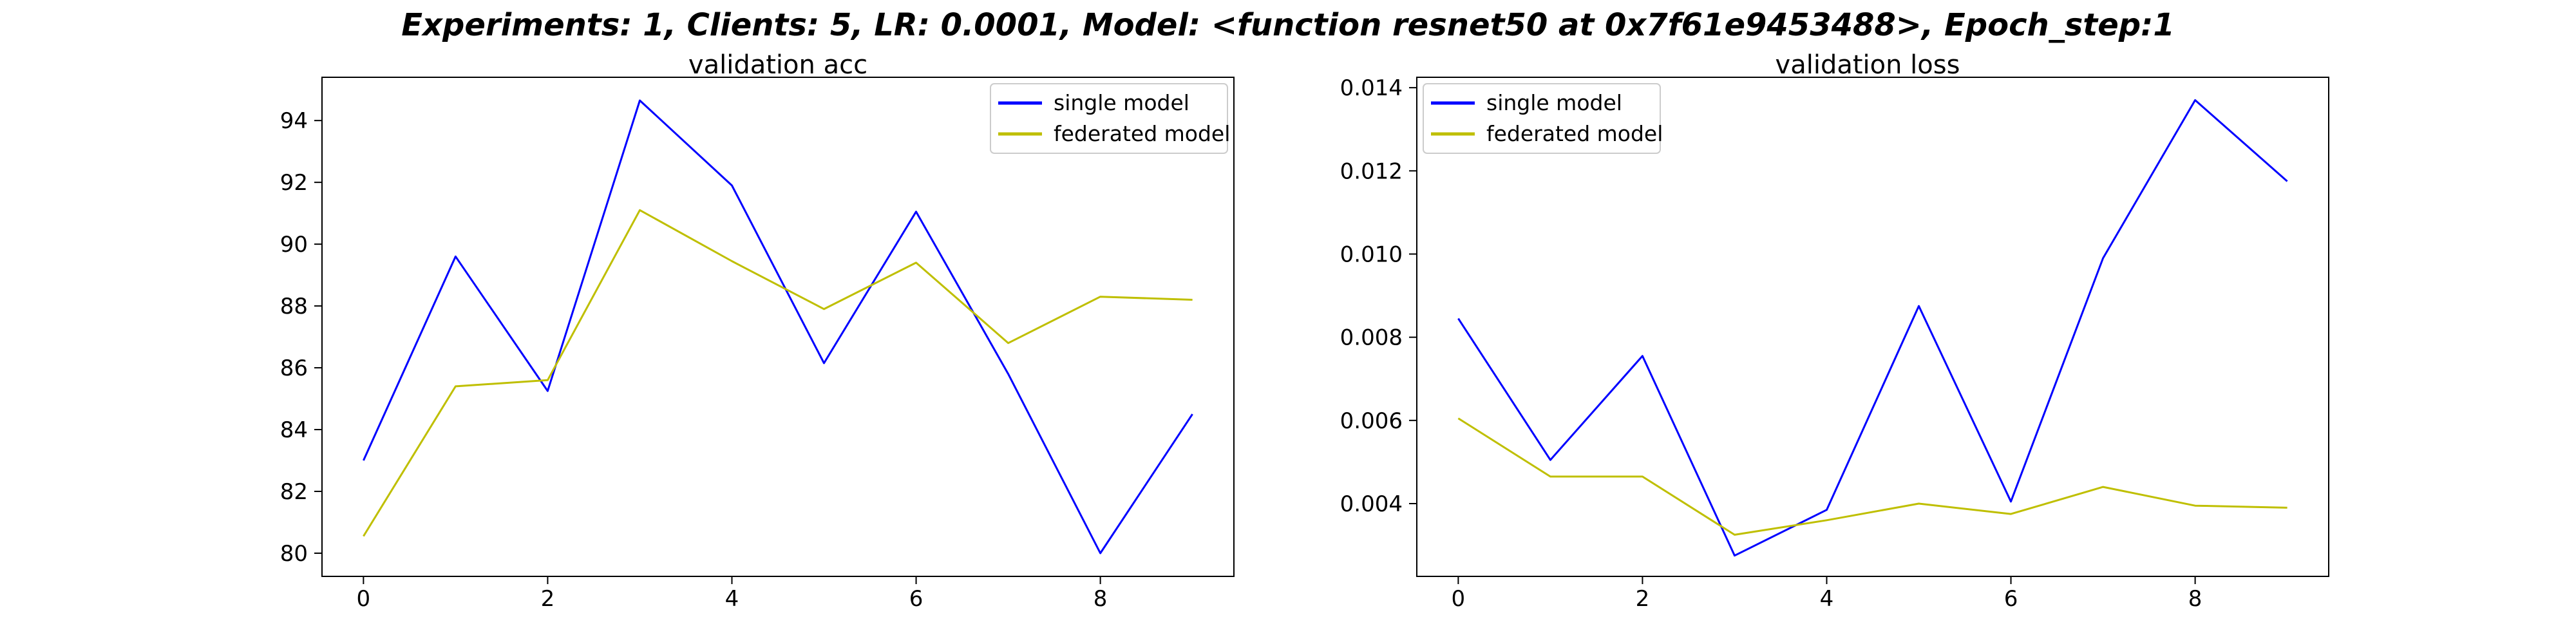  What do you see at coordinates (294, 430) in the screenshot?
I see `y-tick-label: 84` at bounding box center [294, 430].